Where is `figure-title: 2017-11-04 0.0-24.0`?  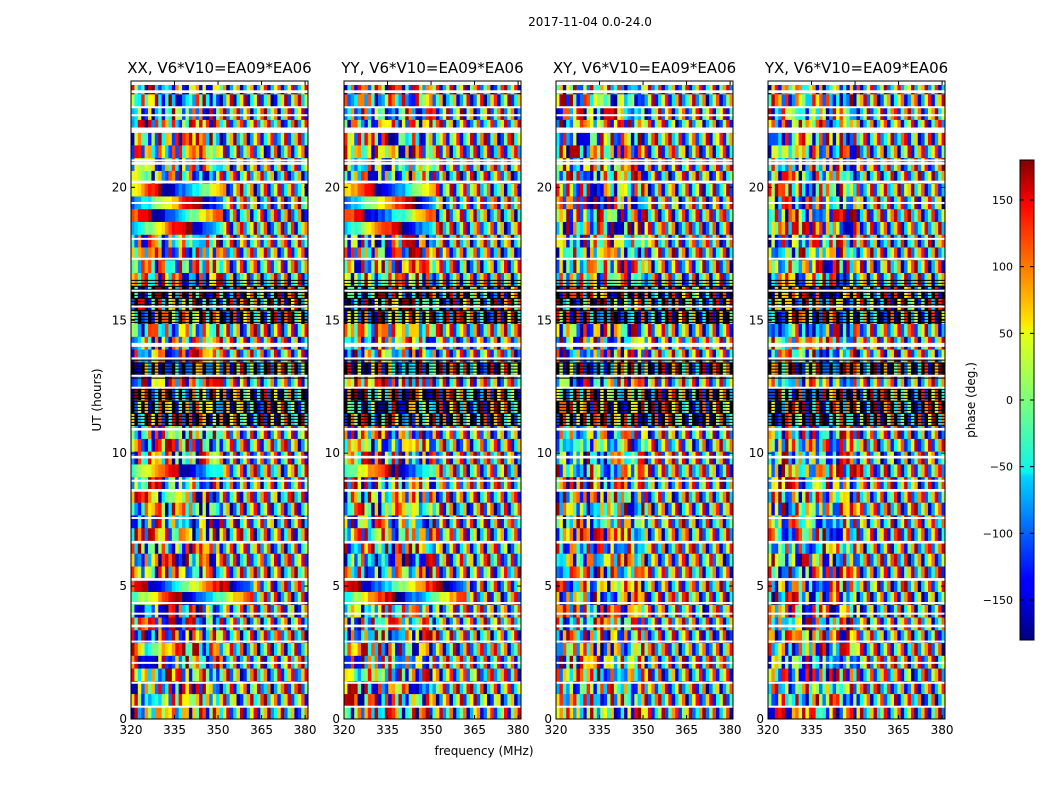
figure-title: 2017-11-04 0.0-24.0 is located at coordinates (590, 22).